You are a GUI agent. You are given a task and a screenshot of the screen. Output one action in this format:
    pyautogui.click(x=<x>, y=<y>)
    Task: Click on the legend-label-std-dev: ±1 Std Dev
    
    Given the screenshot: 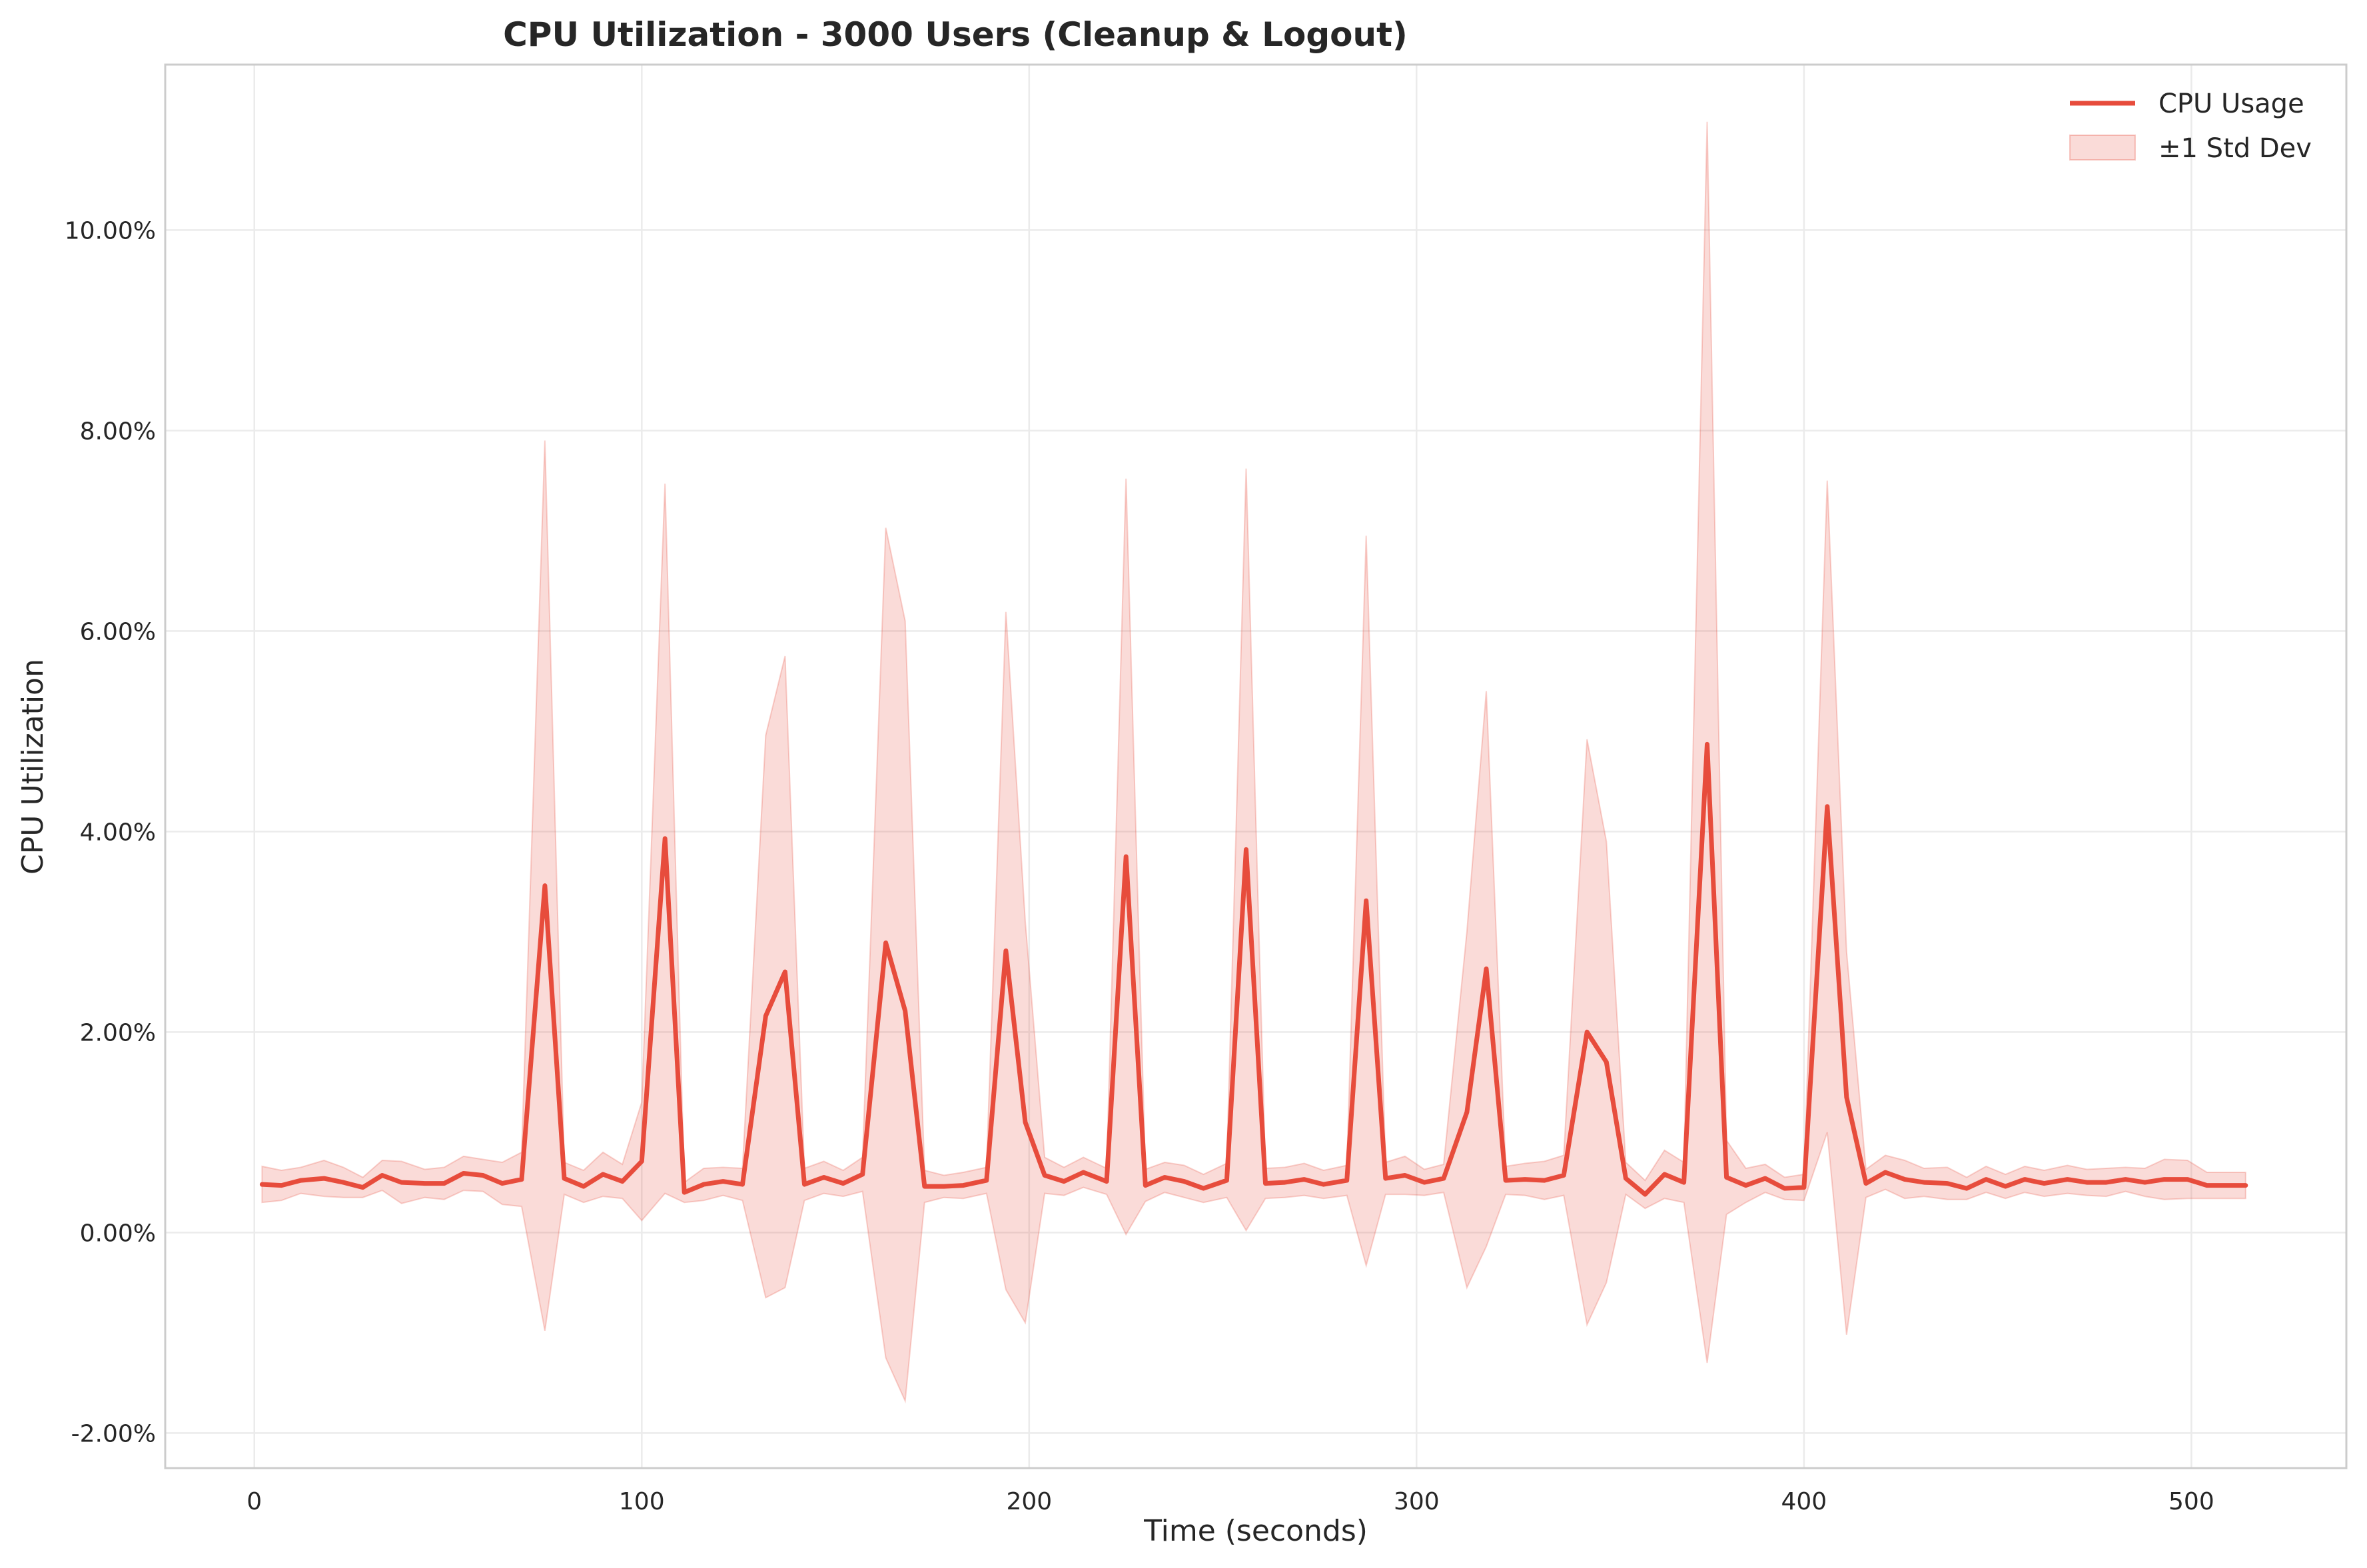 What is the action you would take?
    pyautogui.click(x=2235, y=148)
    